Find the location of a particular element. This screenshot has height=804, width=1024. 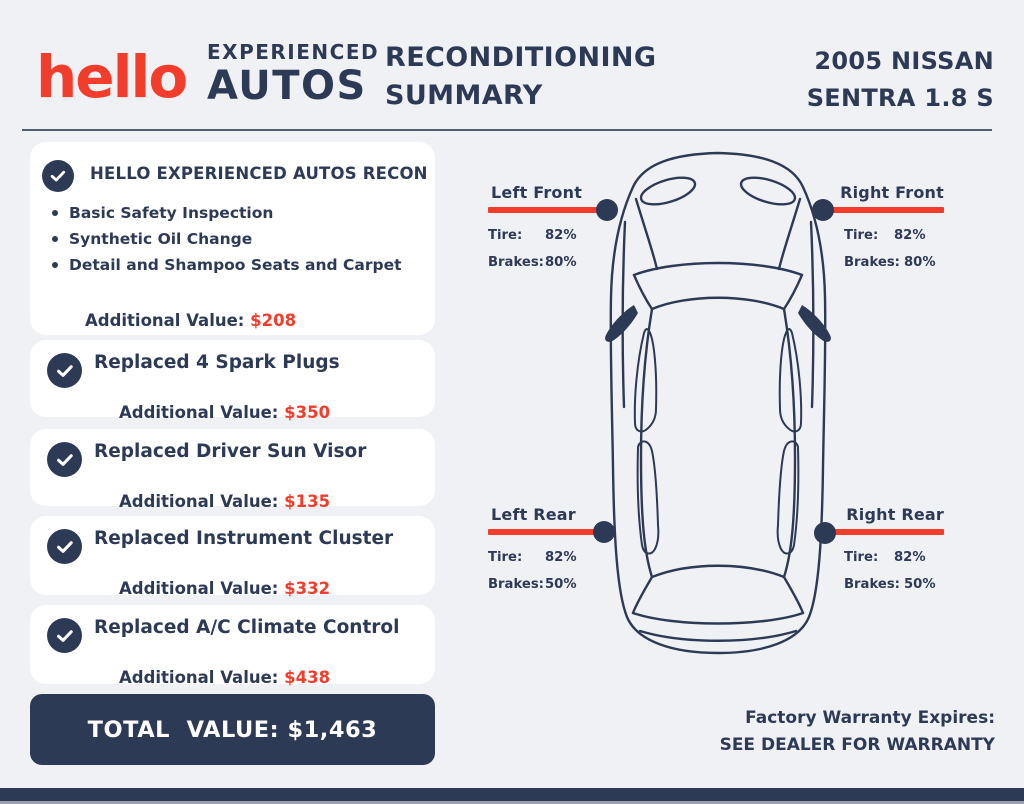

logo-hello: hello is located at coordinates (112, 77).